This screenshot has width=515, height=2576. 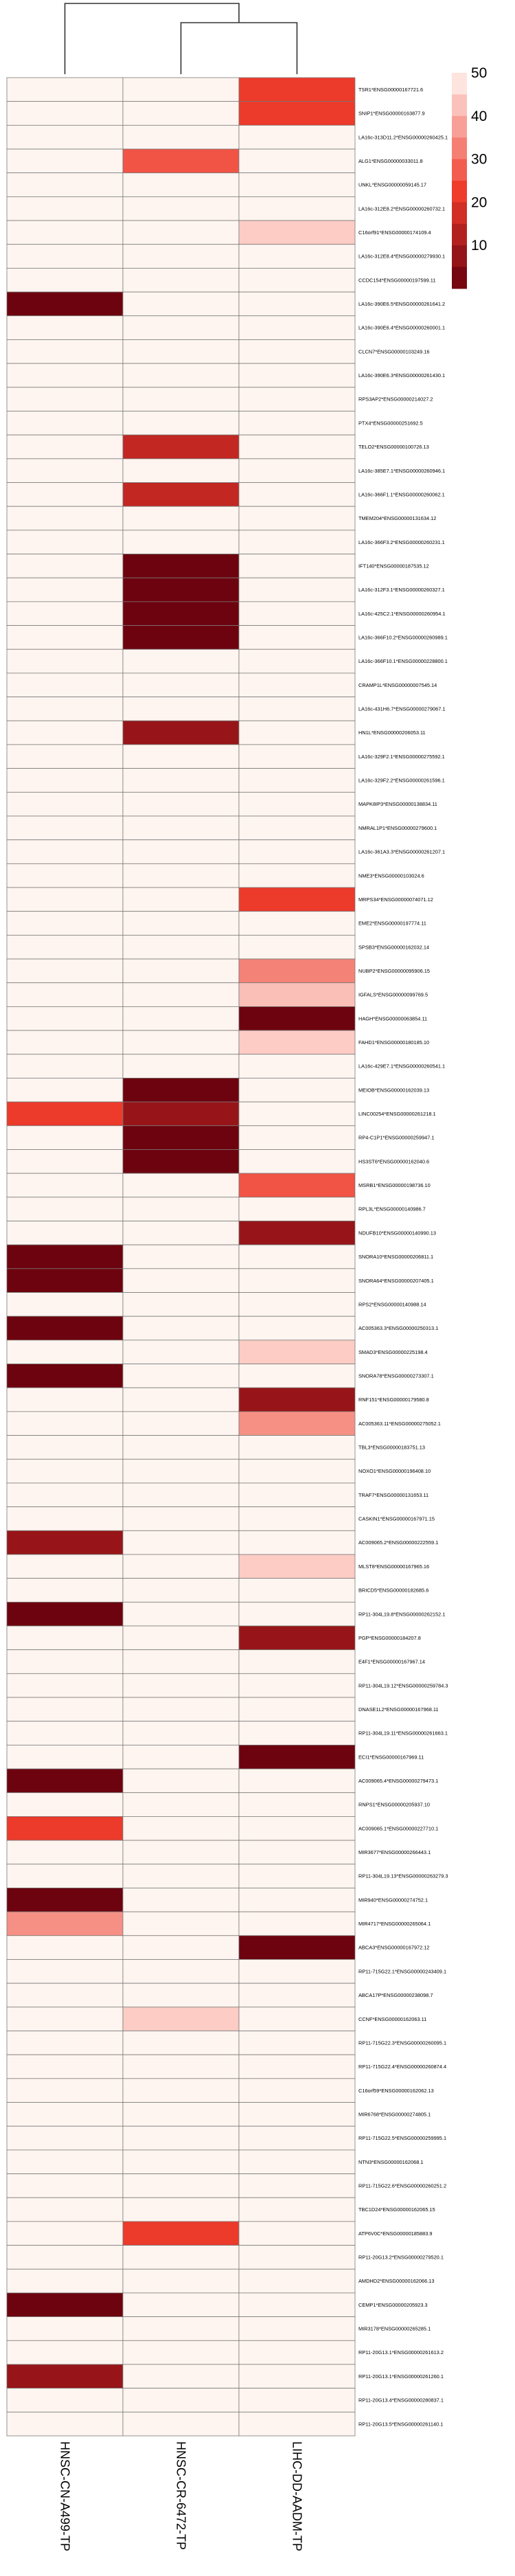 What do you see at coordinates (397, 1114) in the screenshot?
I see `row-label: LINC00254*ENSG00000261218.1` at bounding box center [397, 1114].